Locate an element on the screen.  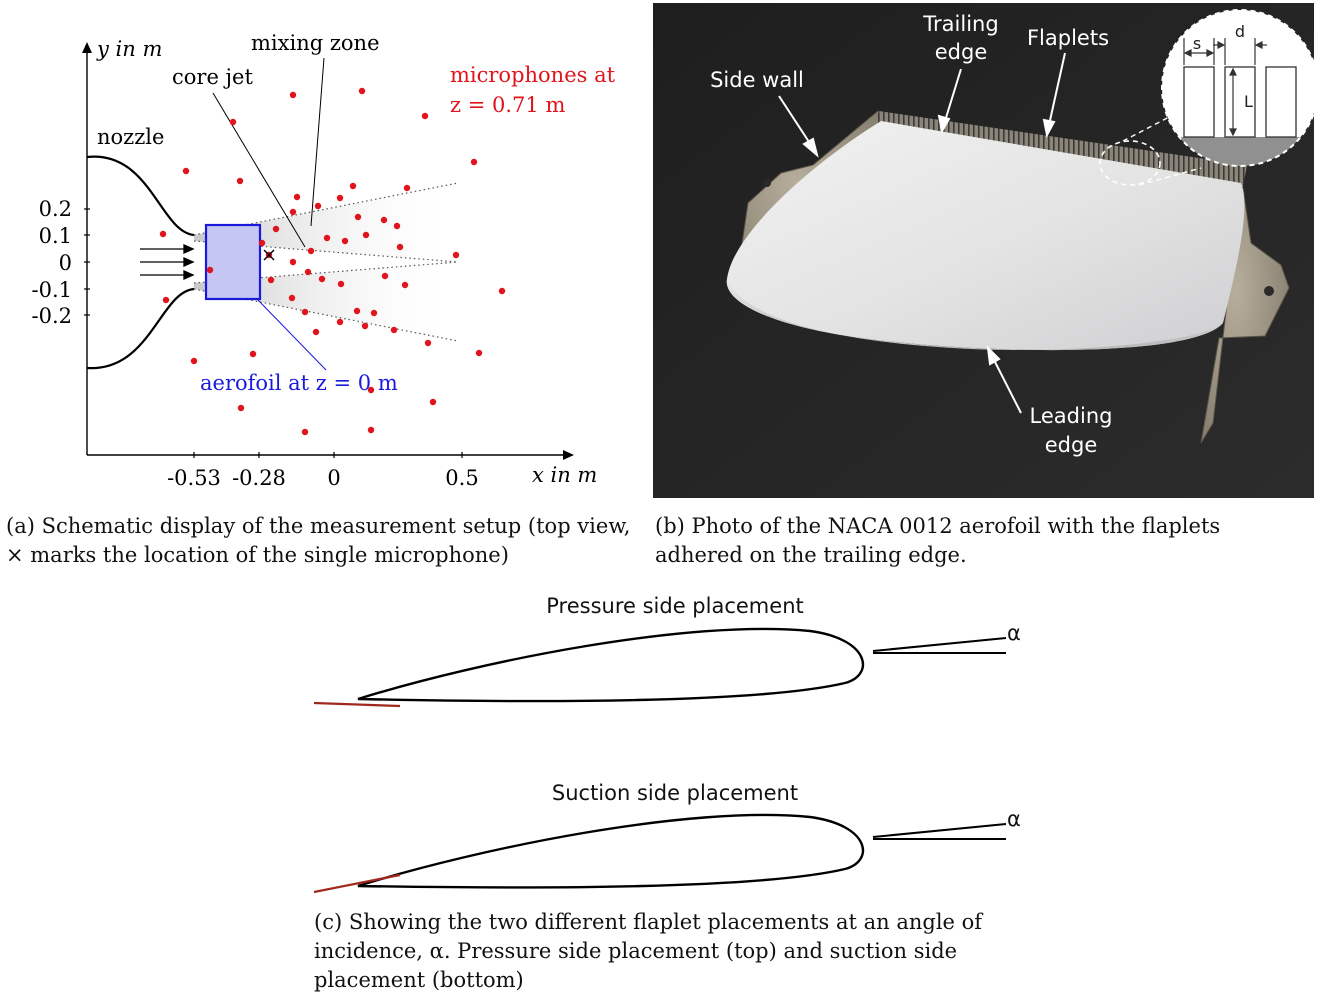
core-jet-label: core jet is located at coordinates (212, 77).